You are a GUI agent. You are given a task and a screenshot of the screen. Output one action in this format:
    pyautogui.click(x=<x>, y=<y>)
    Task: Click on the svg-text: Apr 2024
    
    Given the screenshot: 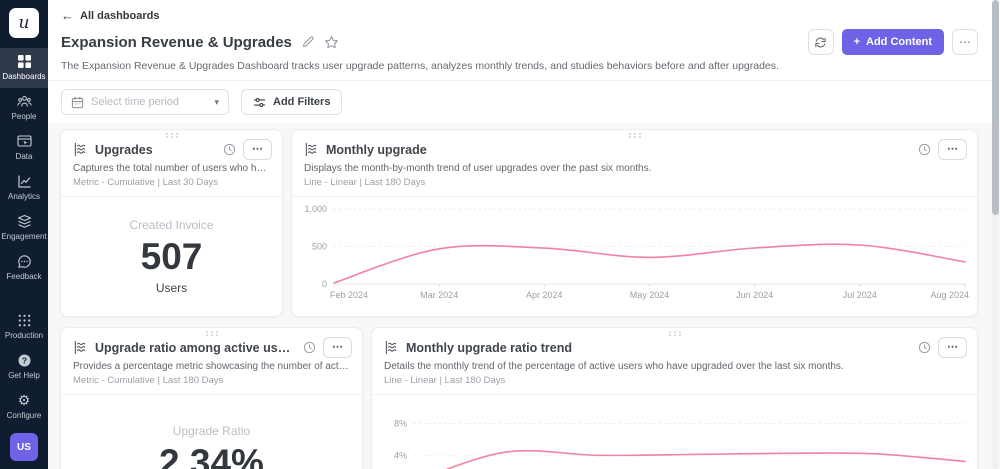 What is the action you would take?
    pyautogui.click(x=544, y=295)
    